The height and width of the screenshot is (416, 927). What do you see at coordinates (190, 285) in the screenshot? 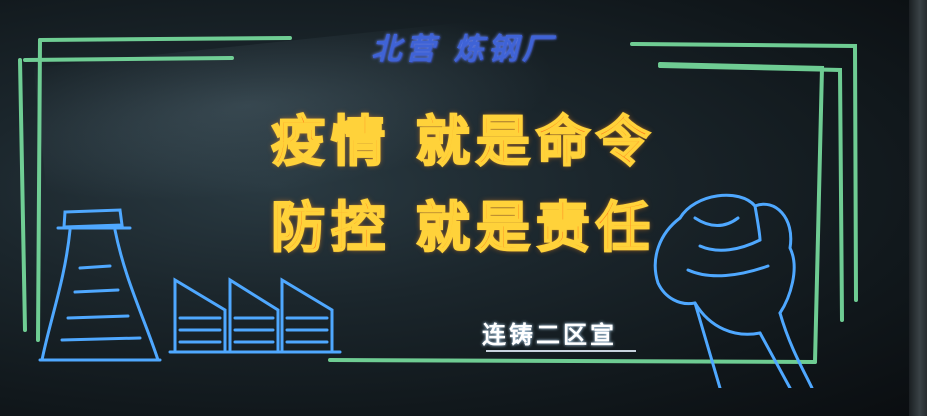
I see `factory-drawing` at bounding box center [190, 285].